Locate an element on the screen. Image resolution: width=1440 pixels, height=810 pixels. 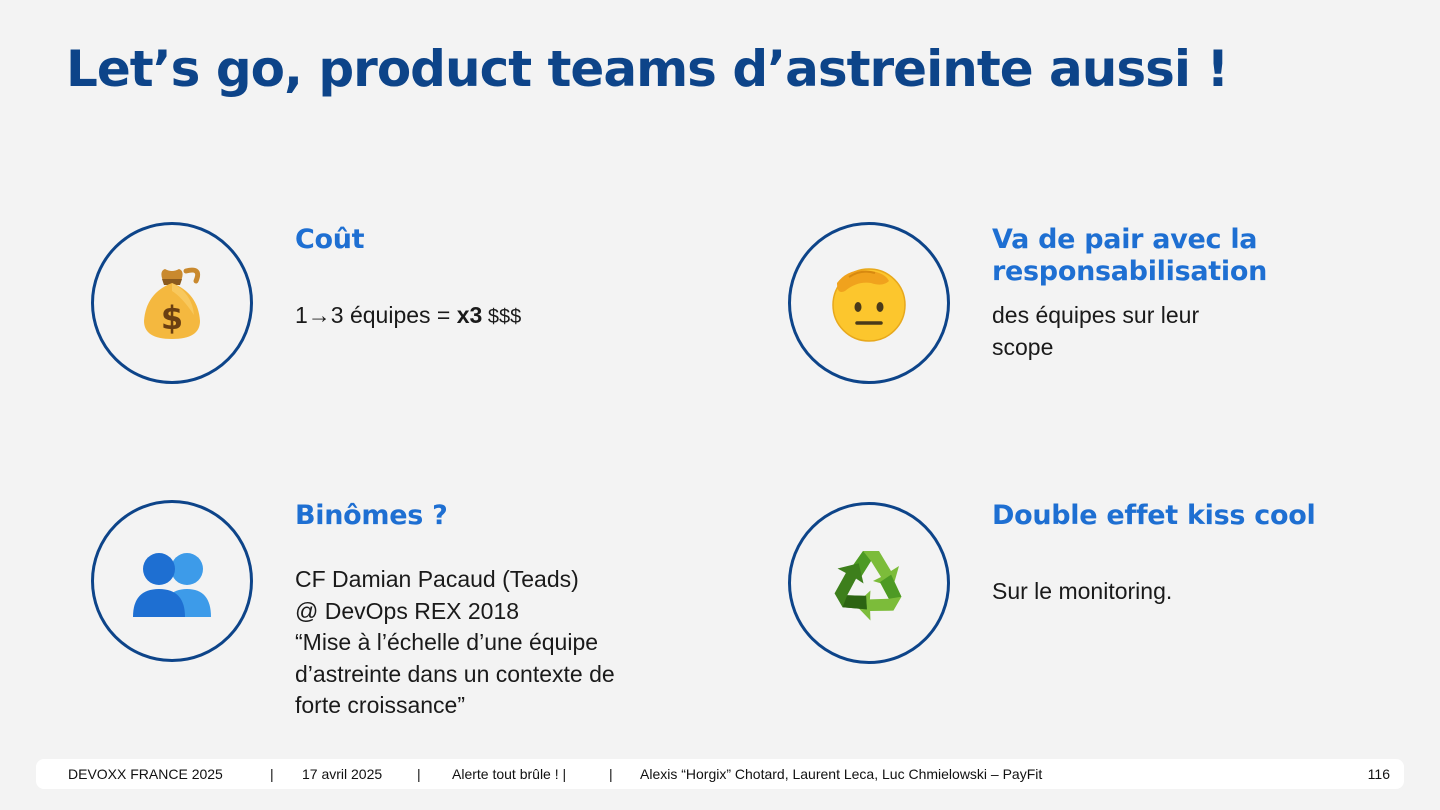
responsibility-heading-line1: Va de pair avec la is located at coordinates (1125, 239).